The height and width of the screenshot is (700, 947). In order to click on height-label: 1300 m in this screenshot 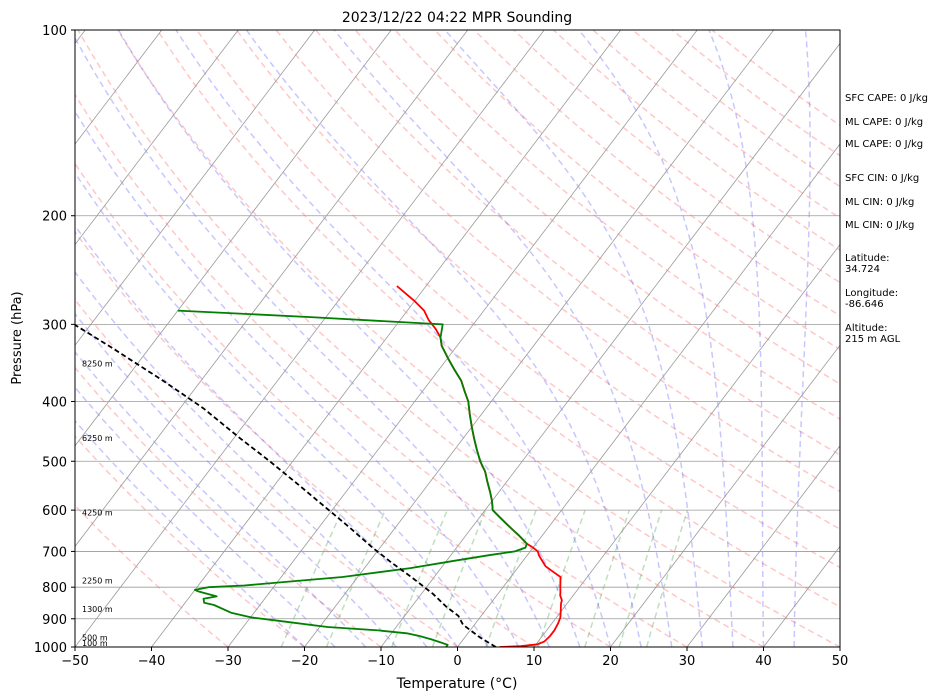, I will do `click(97, 609)`.